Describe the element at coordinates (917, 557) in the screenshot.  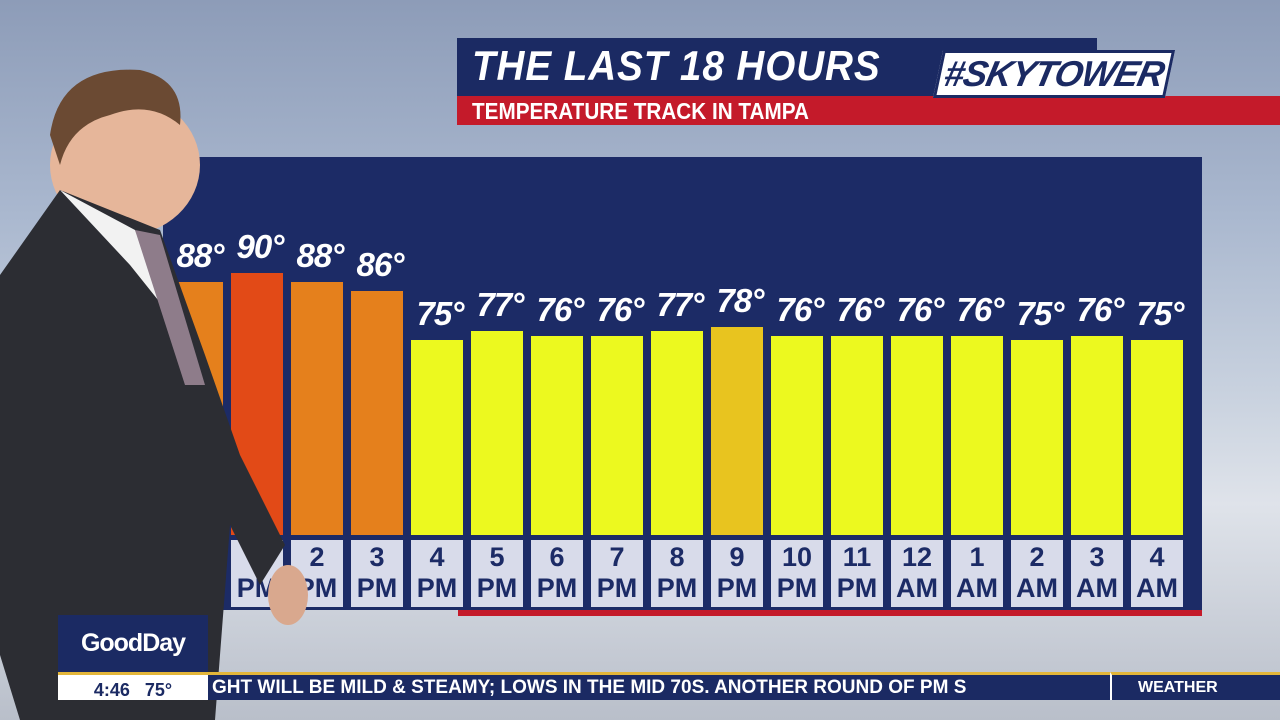
I see `tick-hour: 12` at that location.